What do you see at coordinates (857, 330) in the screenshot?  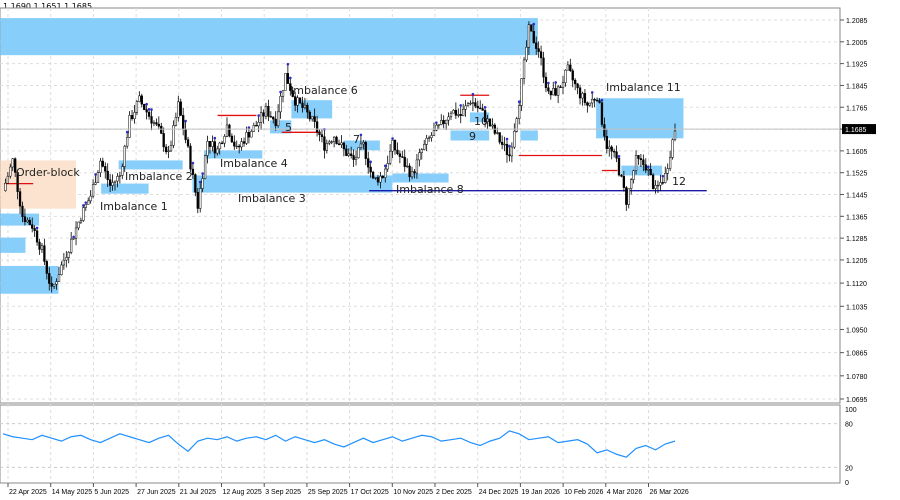 I see `y-tick-label: 1.0950` at bounding box center [857, 330].